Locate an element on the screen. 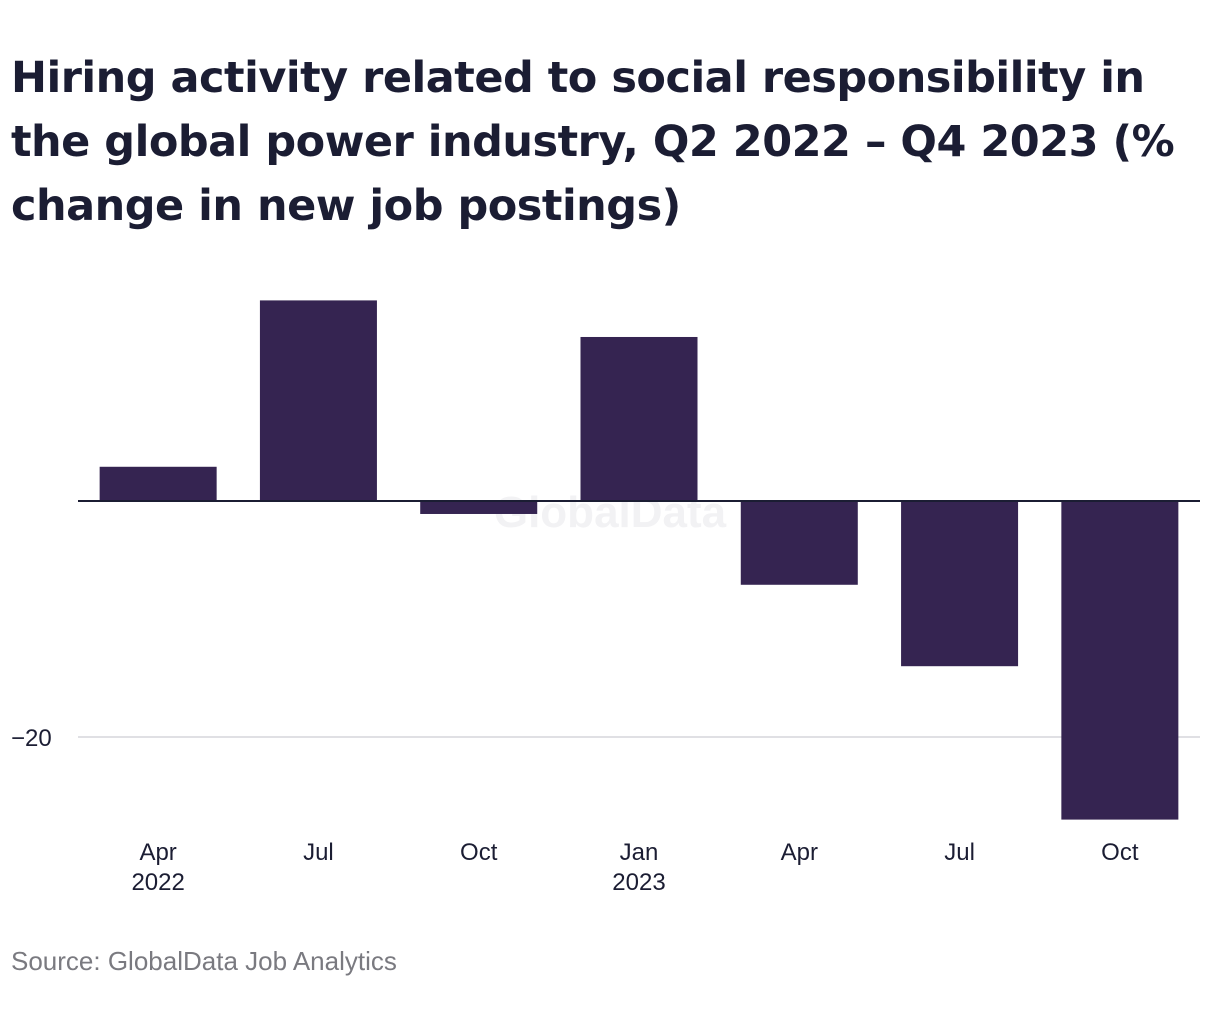  y-tick-label: −20 is located at coordinates (31, 738).